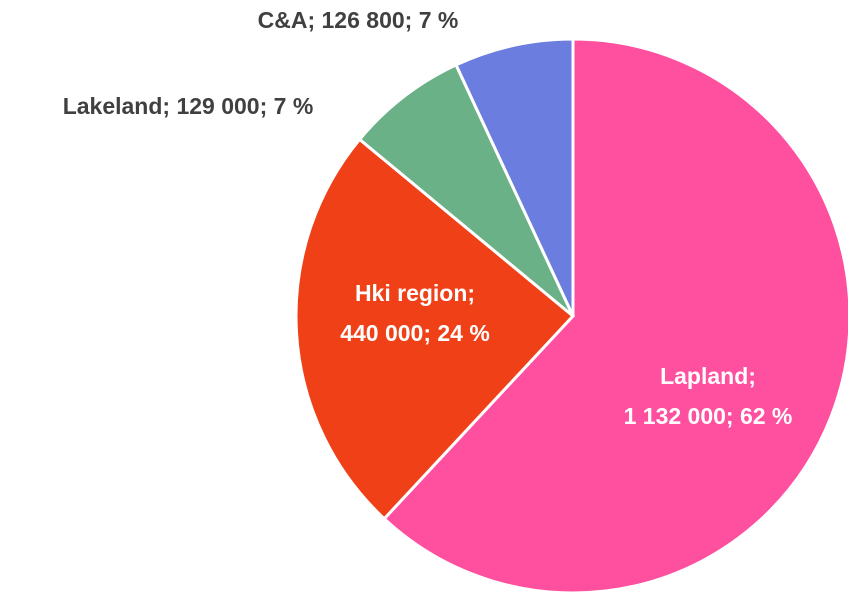 This screenshot has width=848, height=593. Describe the element at coordinates (188, 106) in the screenshot. I see `data-label: Lakeland; 129 000; 7 %` at that location.